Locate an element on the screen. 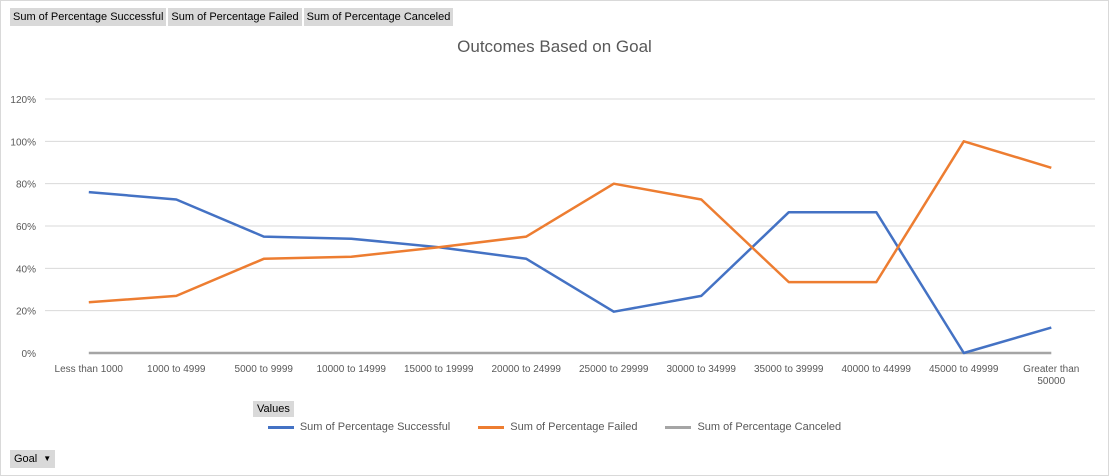 The width and height of the screenshot is (1109, 476). field-button-successful: Sum of Percentage Successful is located at coordinates (88, 17).